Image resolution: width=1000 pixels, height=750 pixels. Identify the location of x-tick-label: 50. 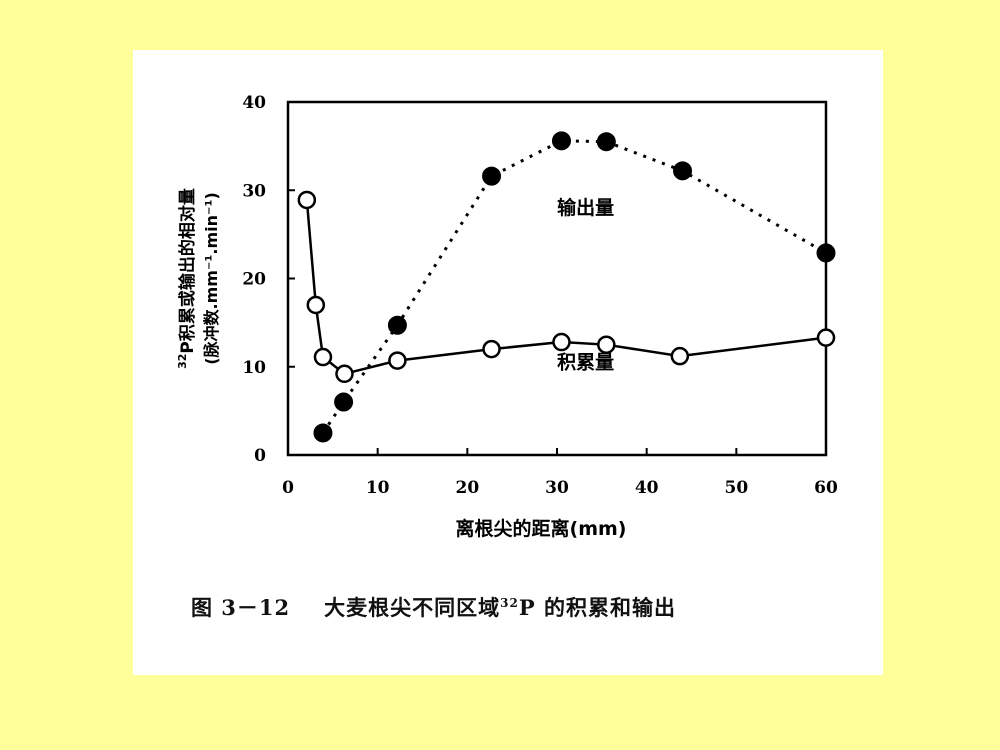
(736, 488).